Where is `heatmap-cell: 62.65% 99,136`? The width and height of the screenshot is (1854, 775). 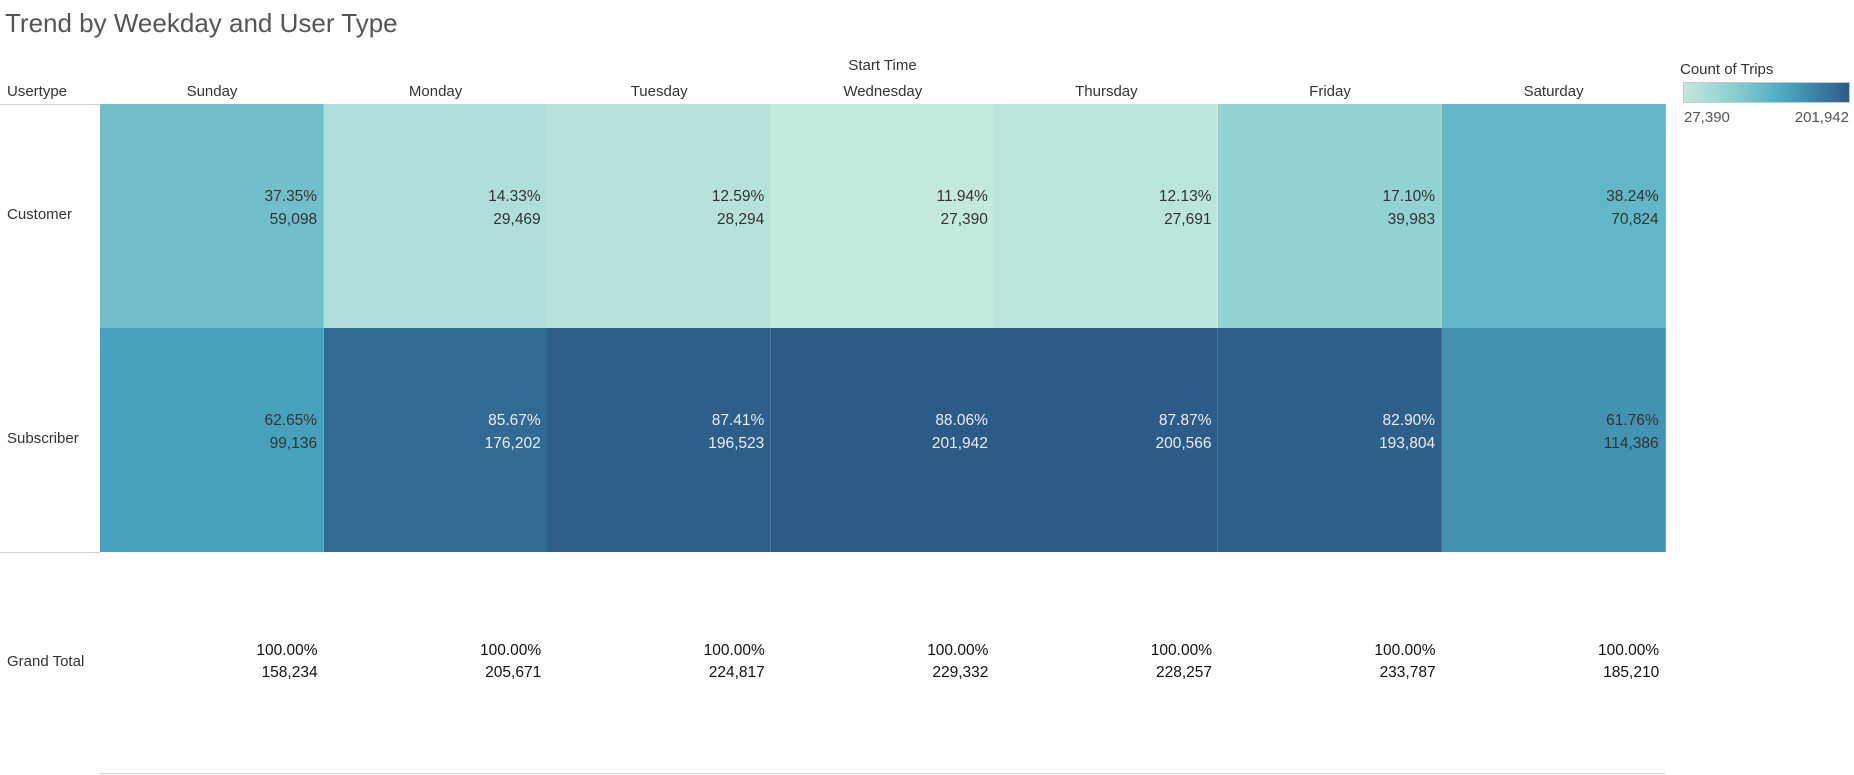 heatmap-cell: 62.65% 99,136 is located at coordinates (212, 440).